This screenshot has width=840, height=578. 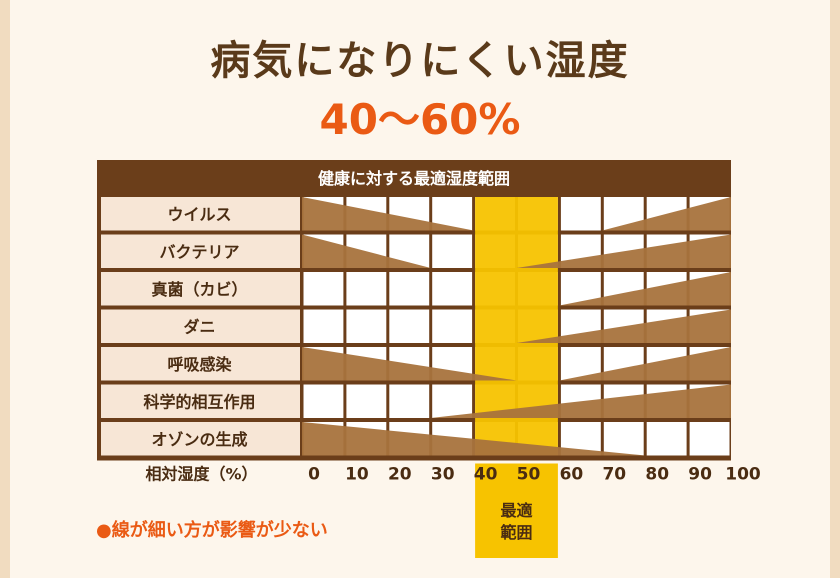 I want to click on x-axis-label: 相対湿度（%）, so click(x=201, y=474).